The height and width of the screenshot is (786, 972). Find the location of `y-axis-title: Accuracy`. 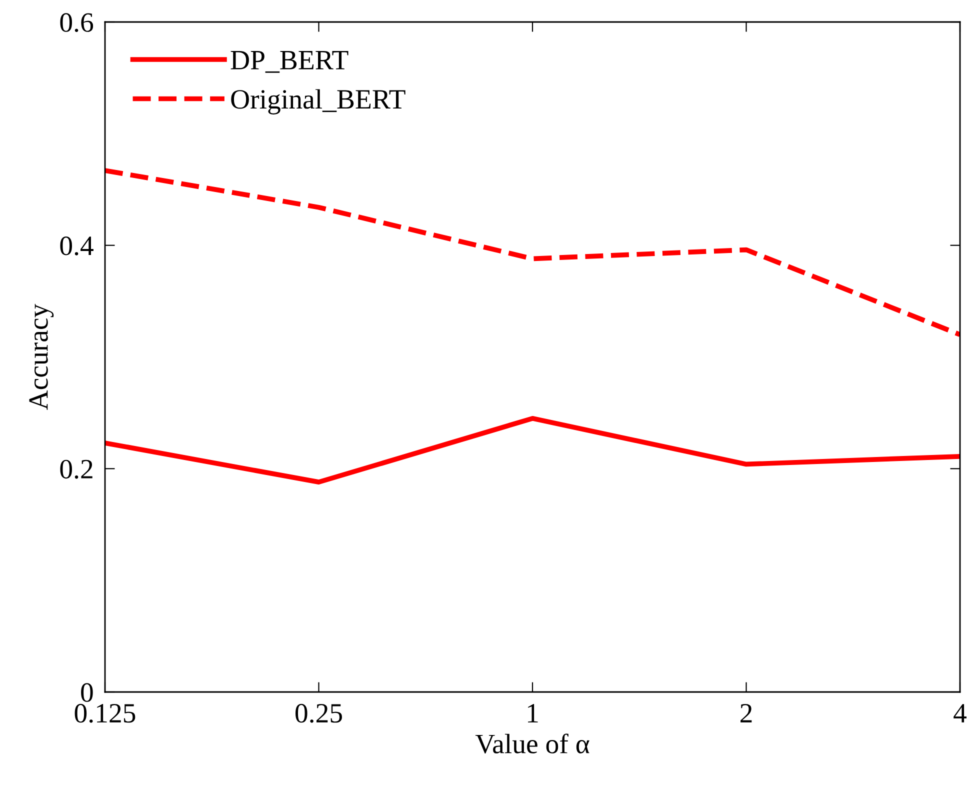

y-axis-title: Accuracy is located at coordinates (41, 357).